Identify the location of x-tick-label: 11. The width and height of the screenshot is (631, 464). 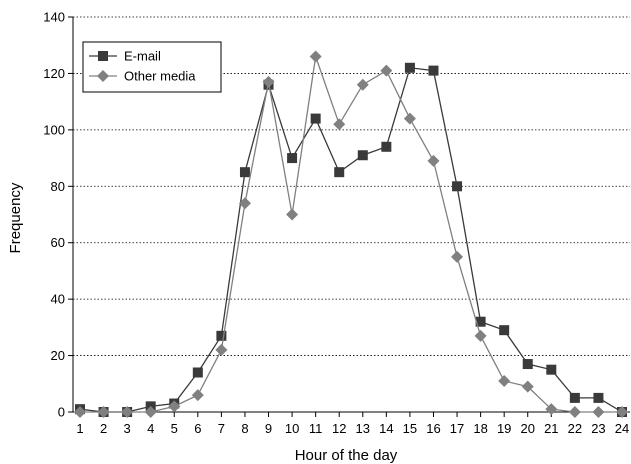
(316, 428).